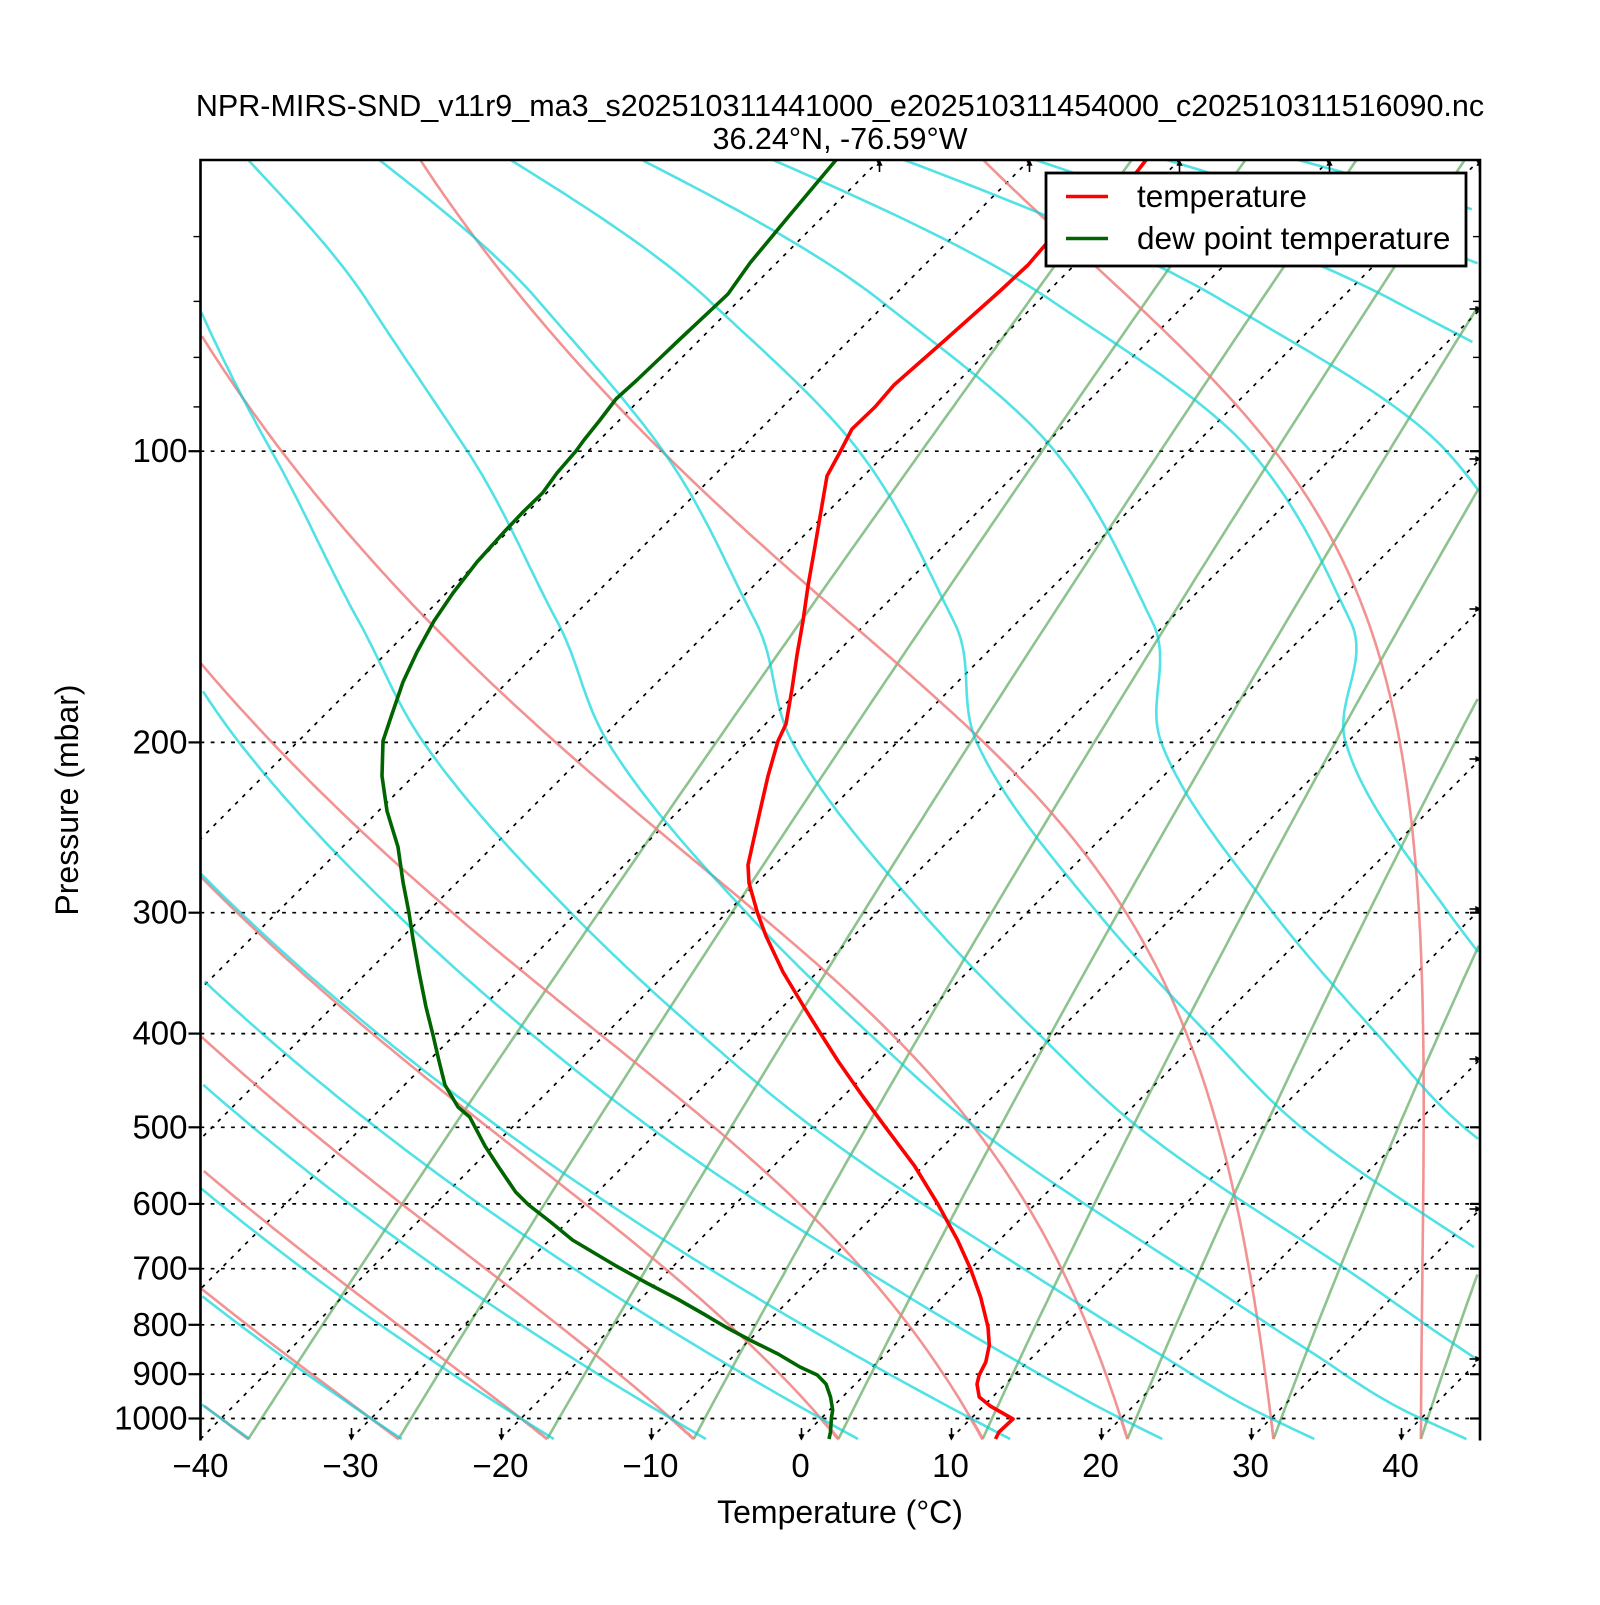  What do you see at coordinates (840, 1512) in the screenshot?
I see `svg-text: Temperature (°C)` at bounding box center [840, 1512].